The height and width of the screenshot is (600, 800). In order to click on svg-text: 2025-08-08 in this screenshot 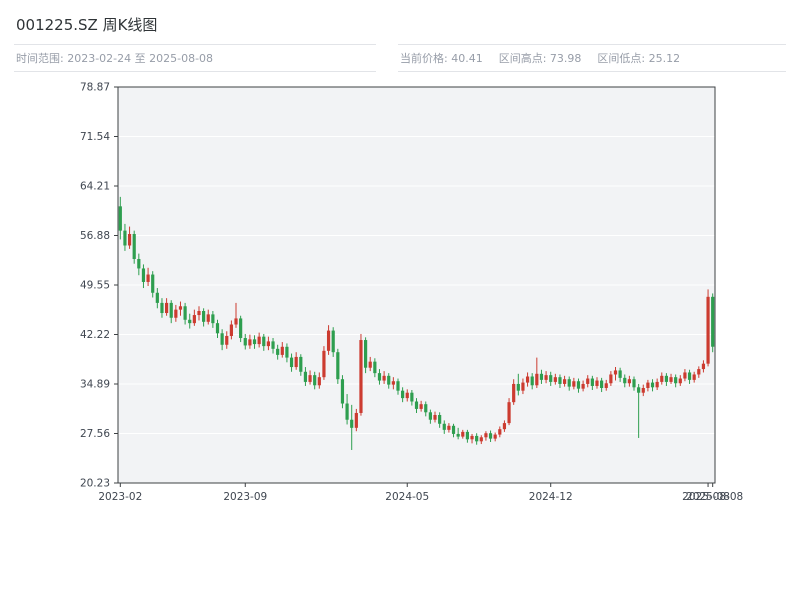, I will do `click(712, 497)`.